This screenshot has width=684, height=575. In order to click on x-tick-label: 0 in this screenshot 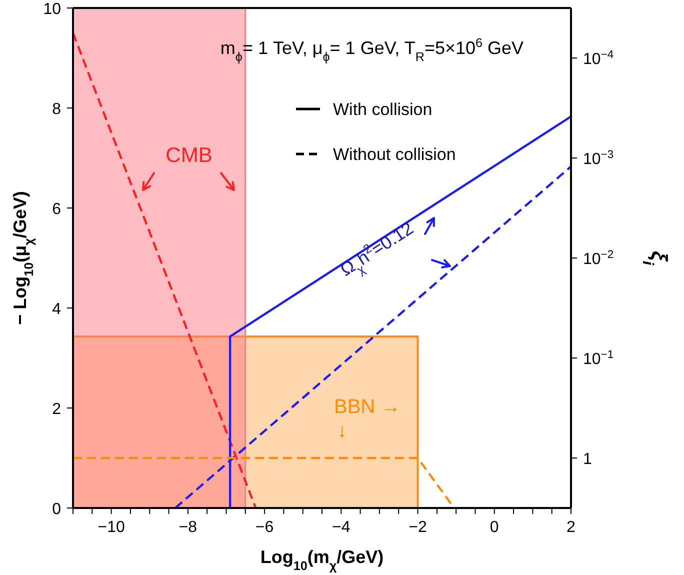, I will do `click(494, 527)`.